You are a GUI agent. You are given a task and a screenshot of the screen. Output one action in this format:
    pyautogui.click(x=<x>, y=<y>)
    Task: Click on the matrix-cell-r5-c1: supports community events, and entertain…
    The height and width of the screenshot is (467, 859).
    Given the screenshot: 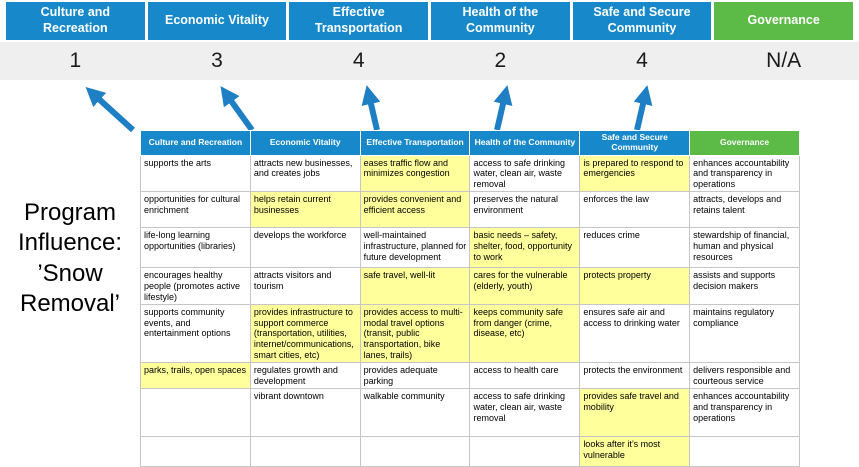 What is the action you would take?
    pyautogui.click(x=195, y=334)
    